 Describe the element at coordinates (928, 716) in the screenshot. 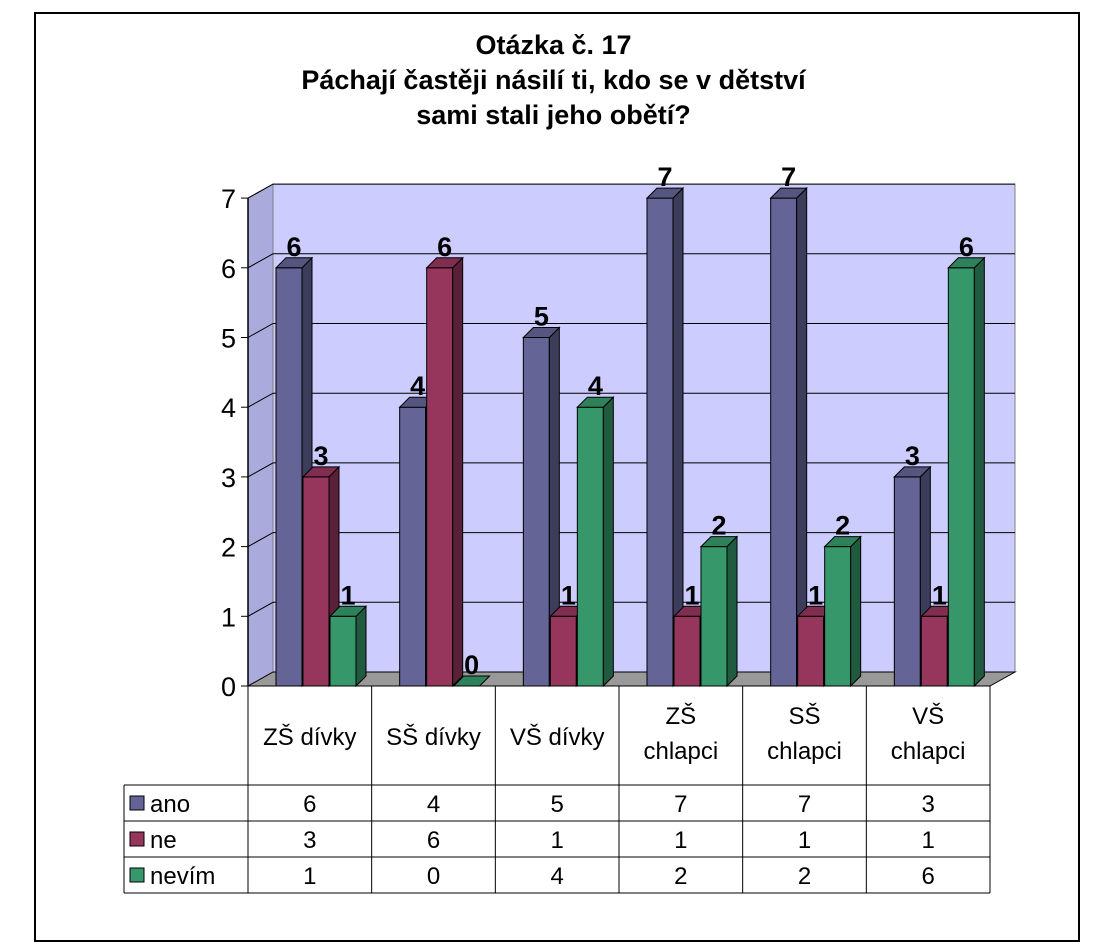

I see `category-label: VŠ` at that location.